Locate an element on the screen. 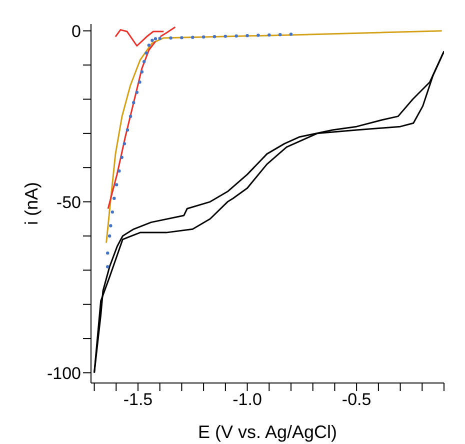 The image size is (465, 444). x-tick-label: -1.0 is located at coordinates (247, 400).